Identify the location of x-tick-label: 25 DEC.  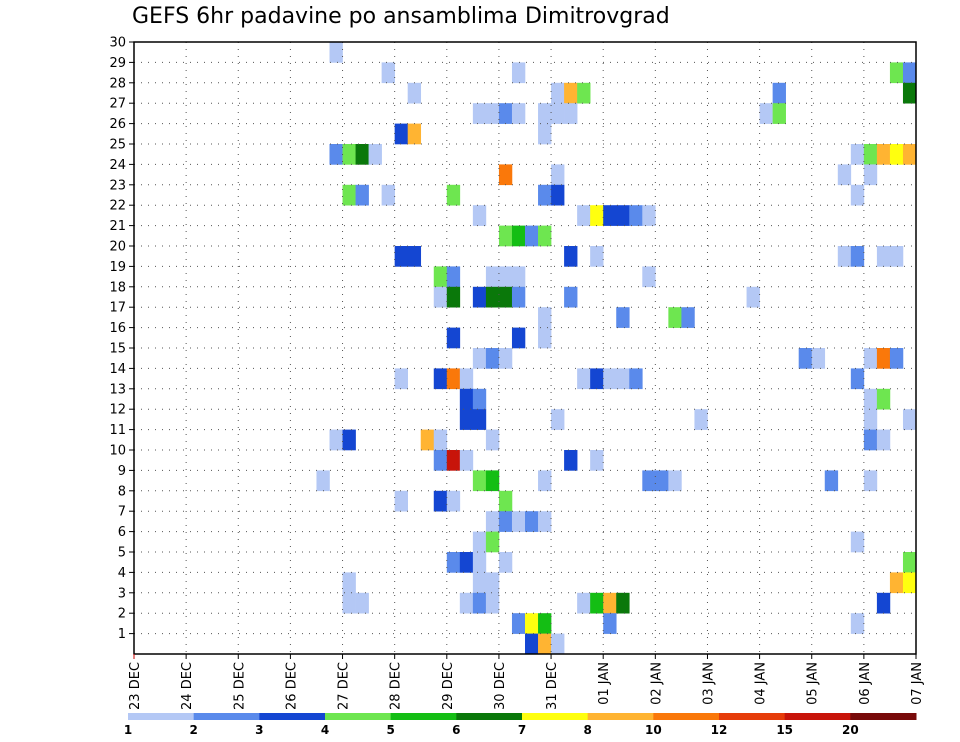
(239, 686).